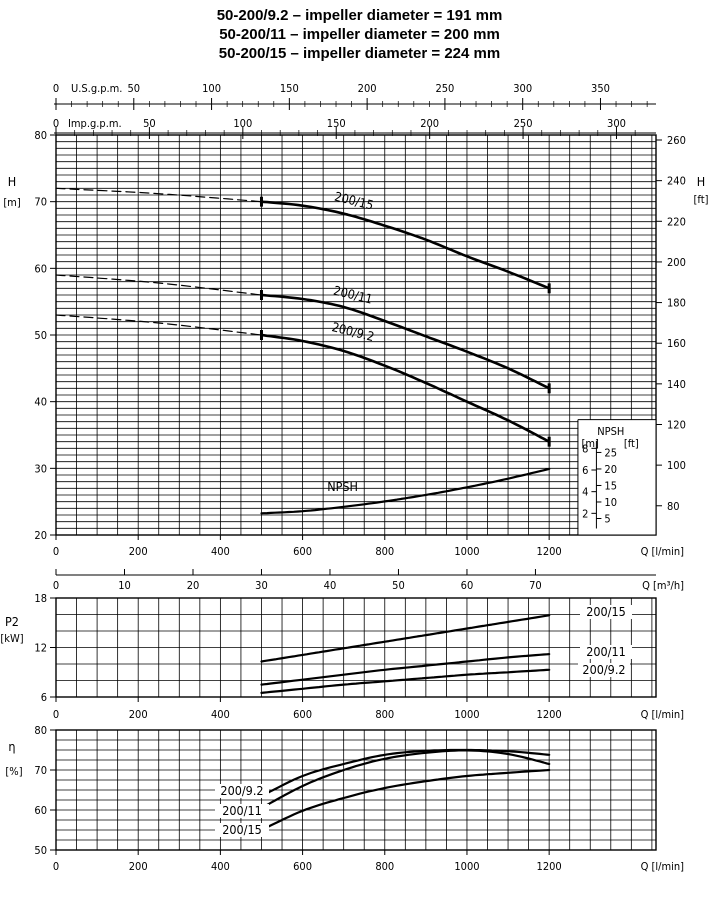 This screenshot has width=719, height=897. What do you see at coordinates (367, 88) in the screenshot?
I see `usgpm-tick-label: 200` at bounding box center [367, 88].